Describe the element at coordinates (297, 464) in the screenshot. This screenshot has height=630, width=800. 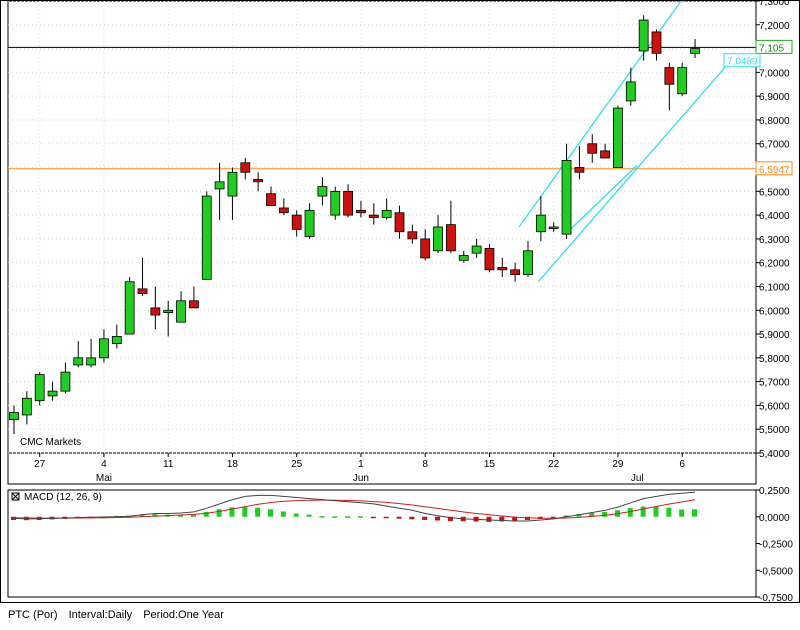
I see `time-tick-label: 25` at that location.